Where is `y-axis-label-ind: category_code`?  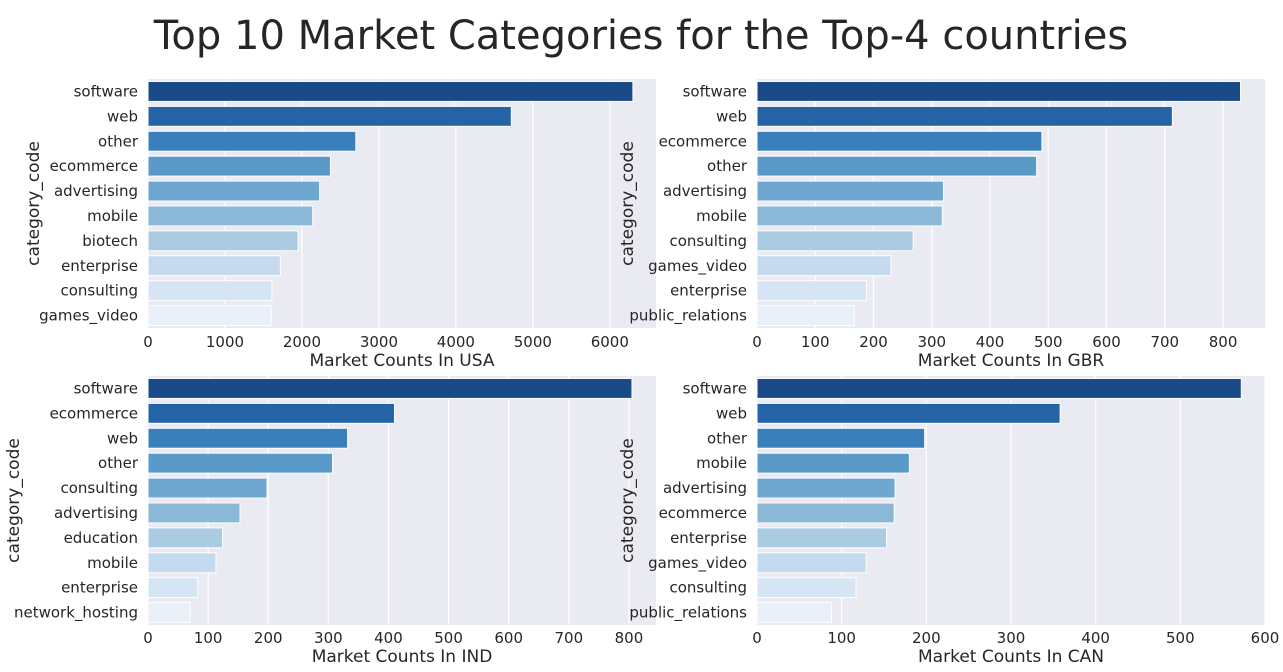
y-axis-label-ind: category_code is located at coordinates (14, 500).